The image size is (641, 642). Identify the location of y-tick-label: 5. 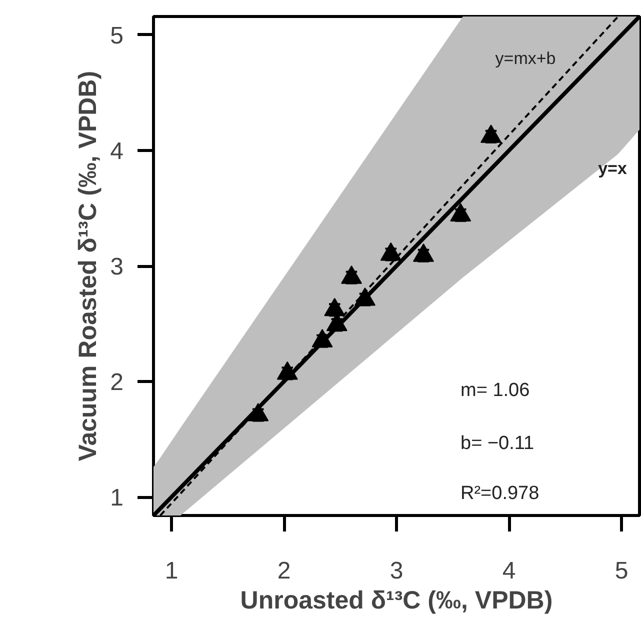
(117, 36).